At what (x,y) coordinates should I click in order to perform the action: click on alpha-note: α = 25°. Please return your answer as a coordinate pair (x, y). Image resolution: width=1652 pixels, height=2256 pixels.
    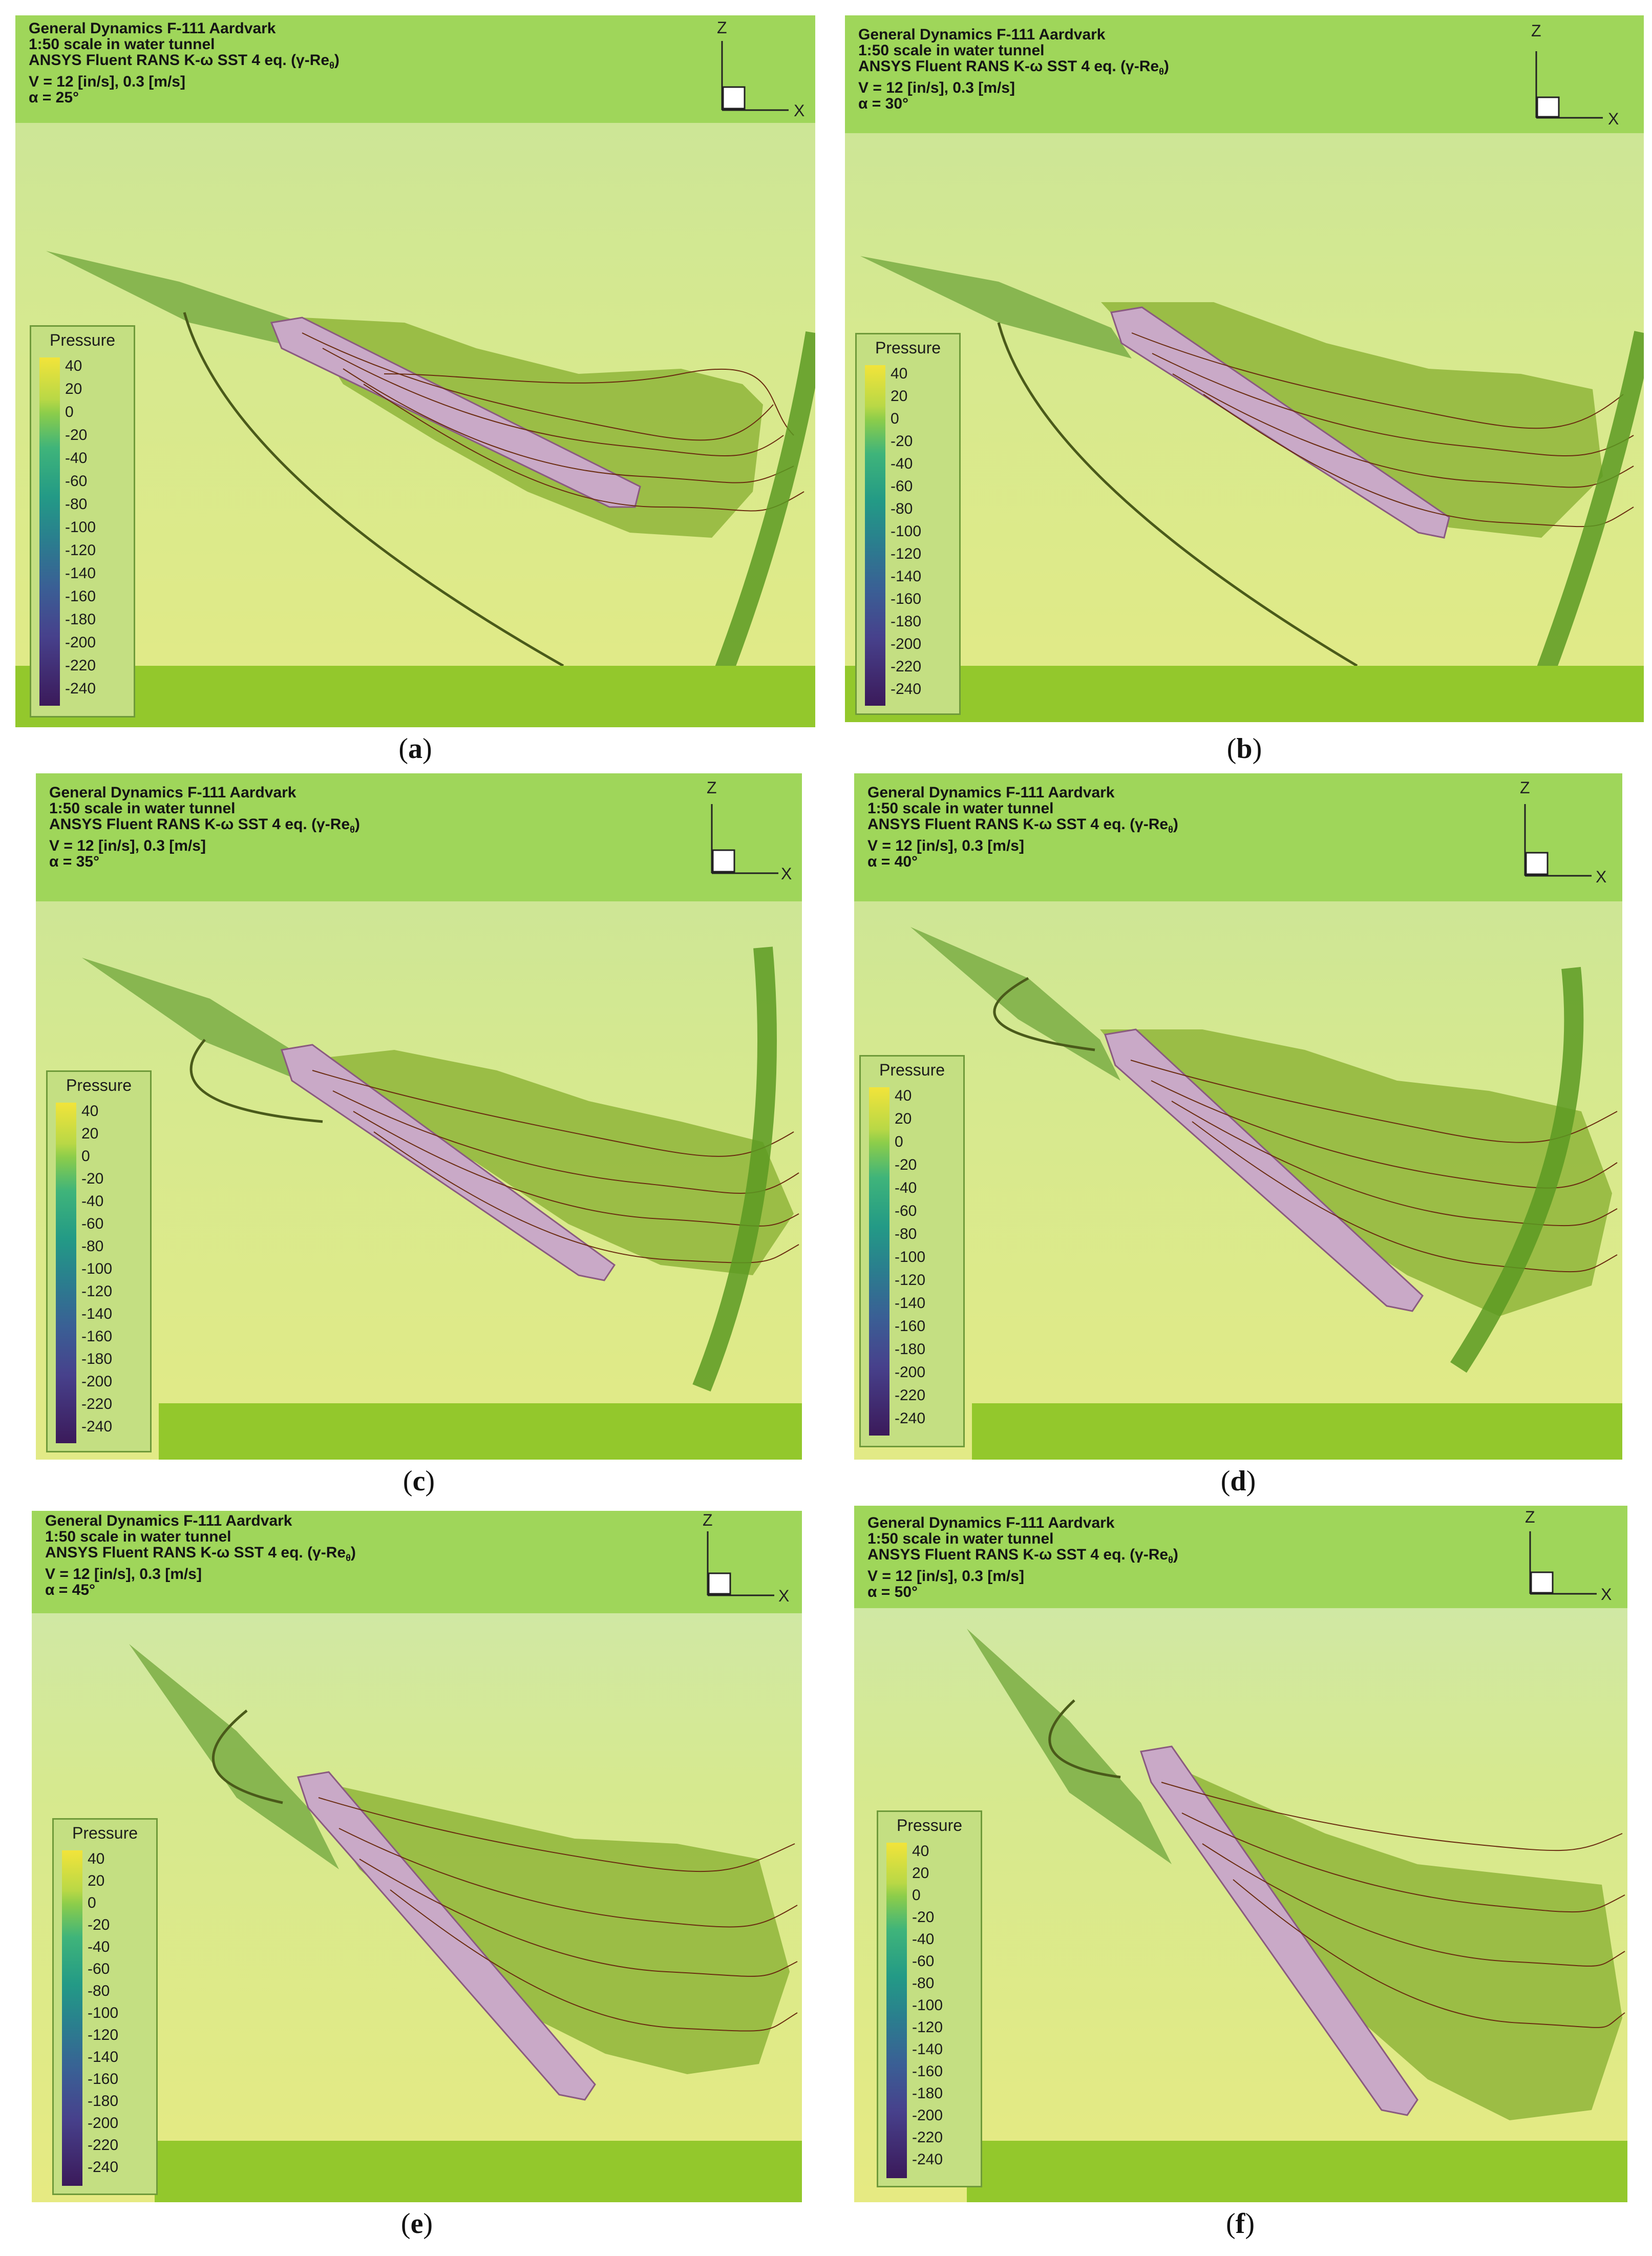
    Looking at the image, I should click on (54, 98).